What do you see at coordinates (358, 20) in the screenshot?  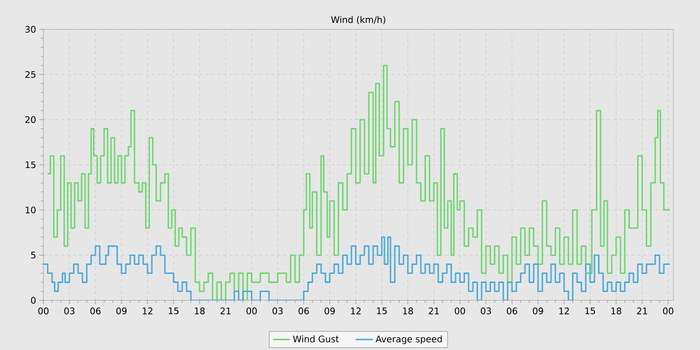 I see `chart-title: Wind (km/h)` at bounding box center [358, 20].